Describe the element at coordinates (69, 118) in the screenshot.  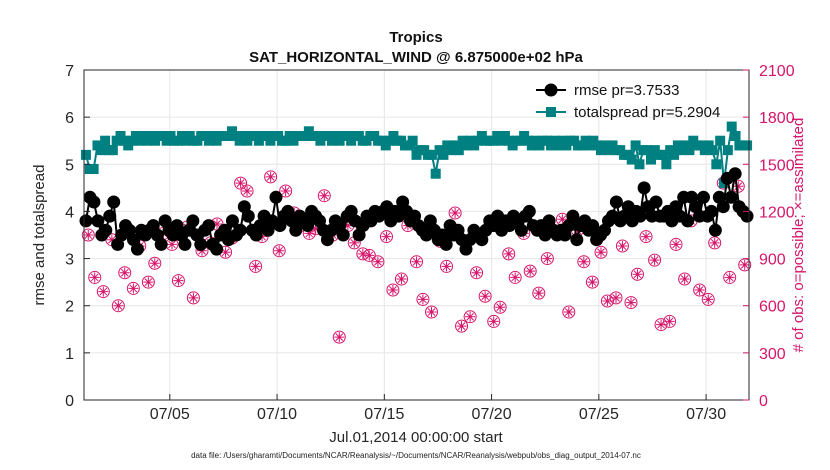
I see `y-tick-label: 6` at that location.